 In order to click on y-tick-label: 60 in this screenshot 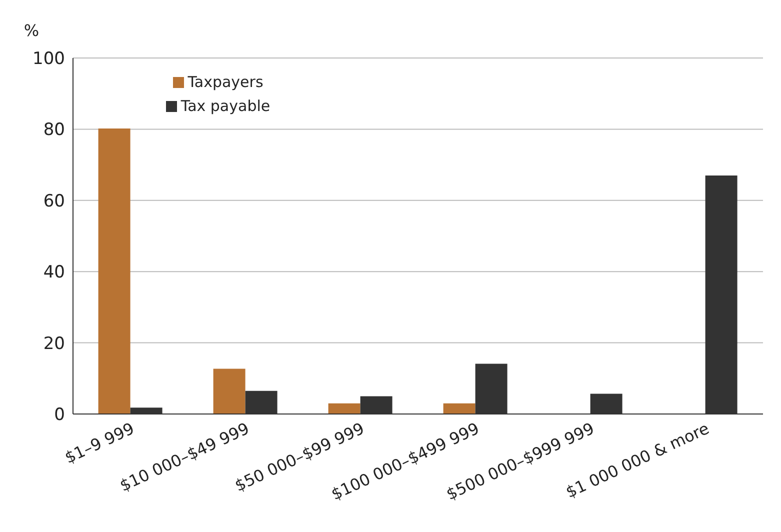, I will do `click(54, 201)`.